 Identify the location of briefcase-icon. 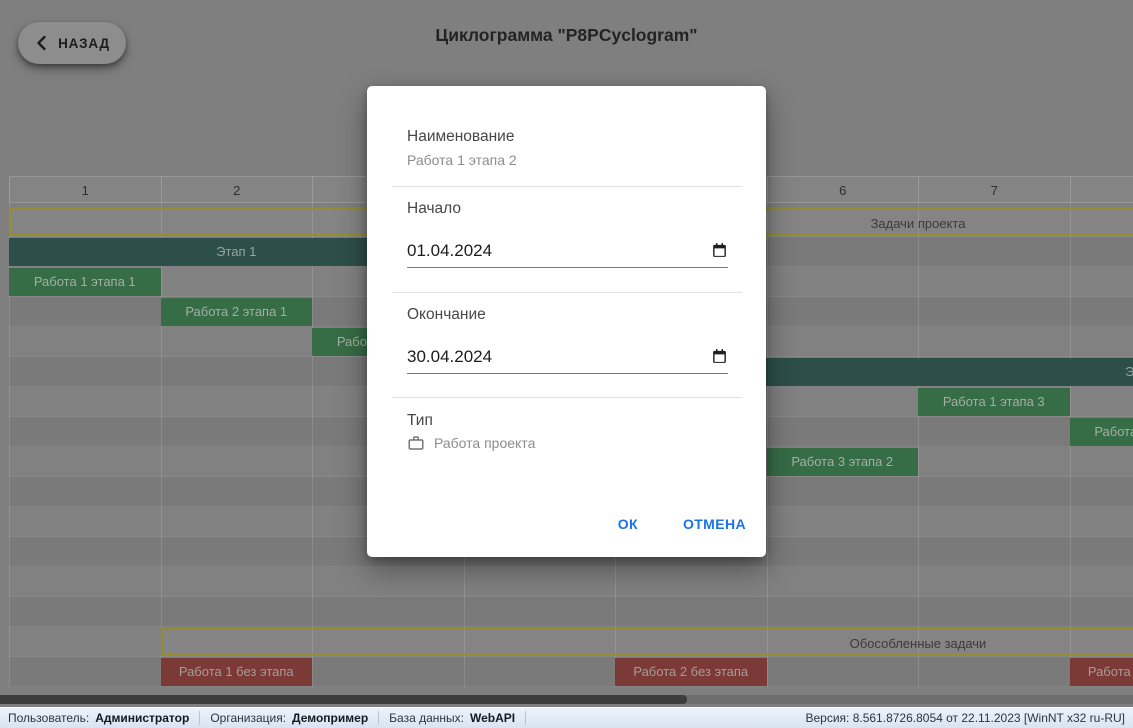
(416, 443).